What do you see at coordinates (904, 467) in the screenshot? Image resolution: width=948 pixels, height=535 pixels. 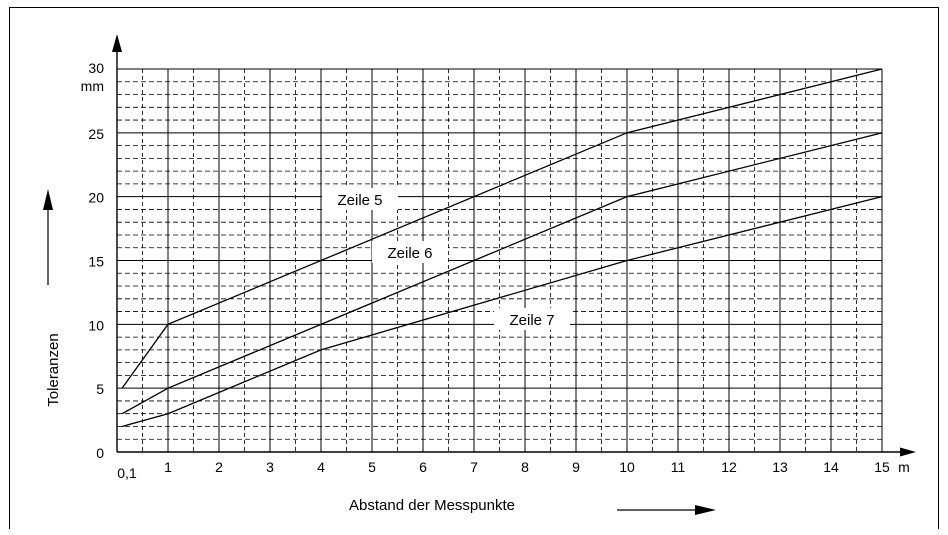 I see `x-unit-label: m` at bounding box center [904, 467].